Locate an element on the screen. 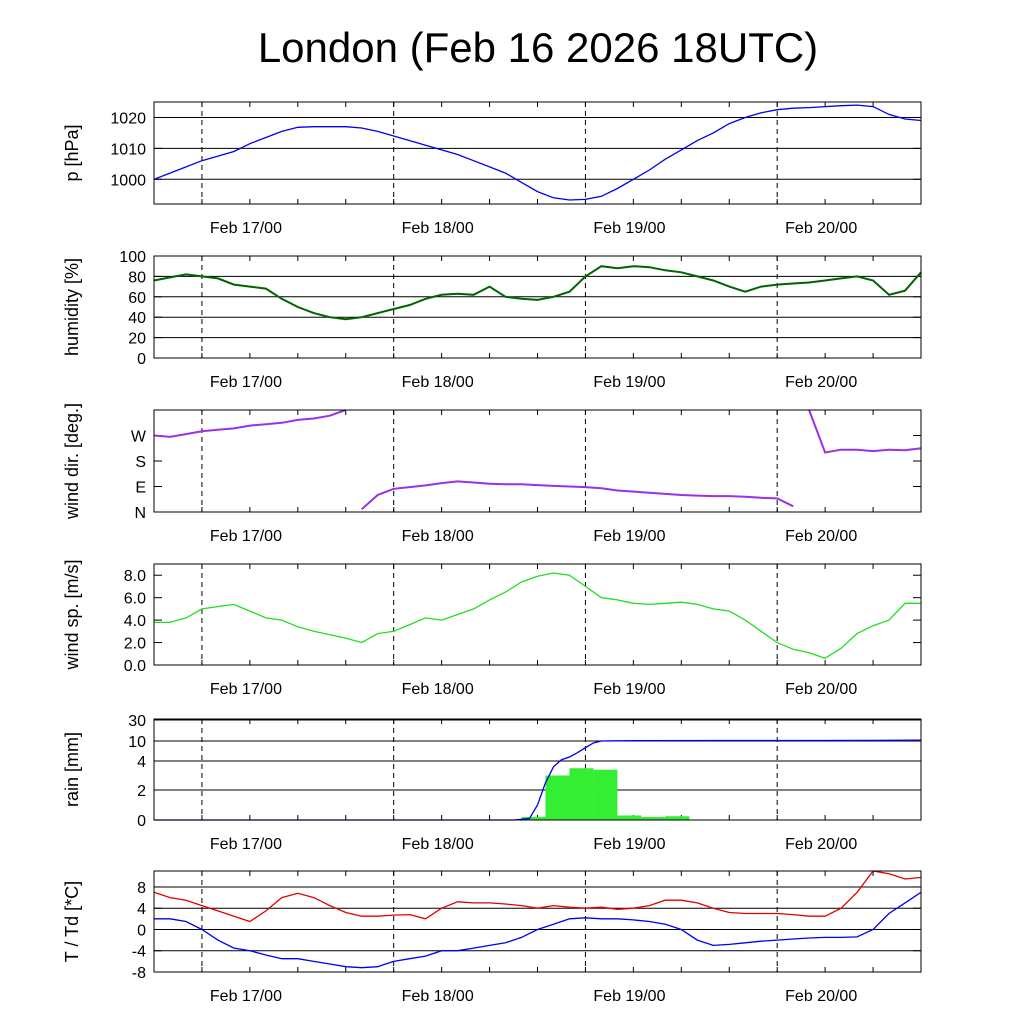 The image size is (1024, 1024). x-tick-label-4-1: Feb 18/00 is located at coordinates (438, 844).